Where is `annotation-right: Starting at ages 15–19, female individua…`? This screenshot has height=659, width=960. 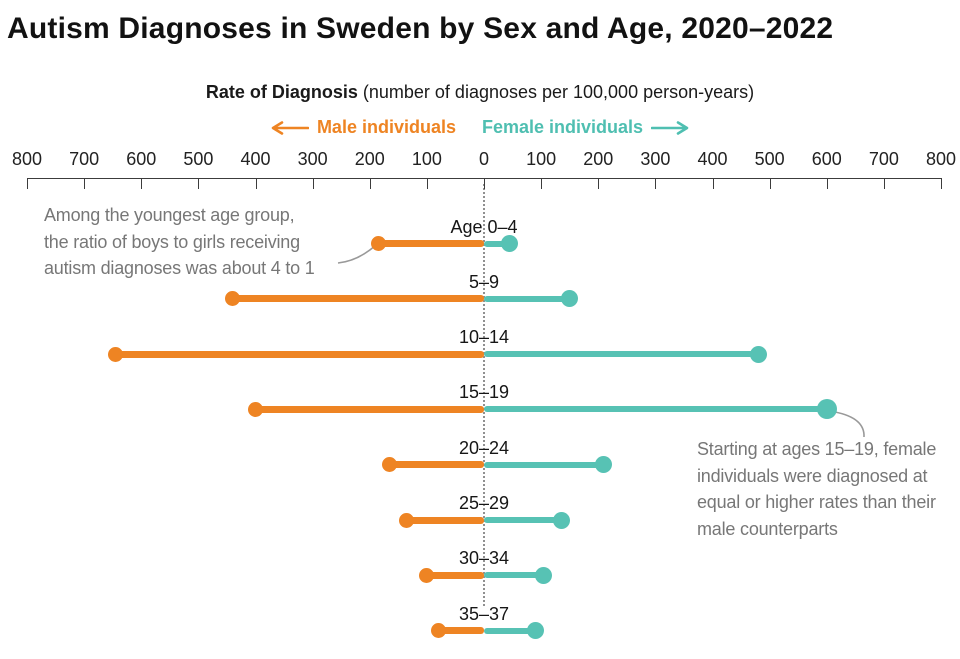
annotation-right: Starting at ages 15–19, female individua… is located at coordinates (817, 489).